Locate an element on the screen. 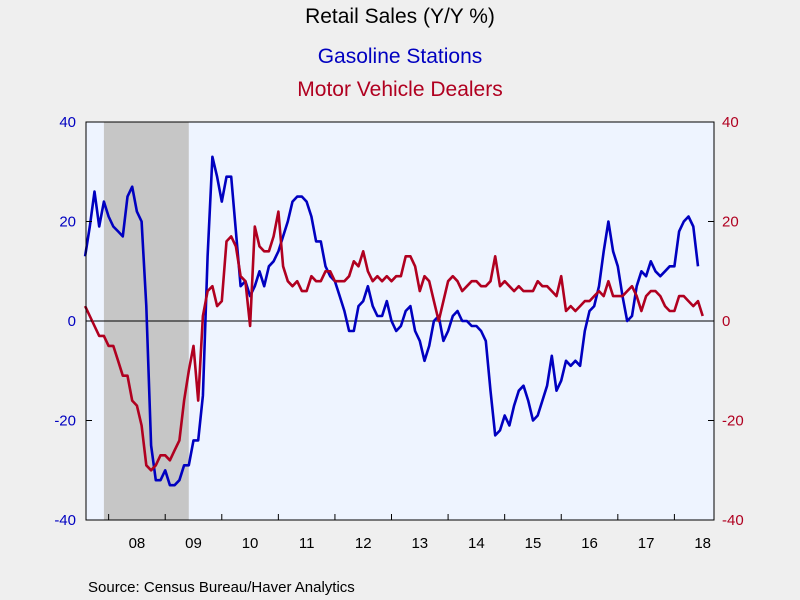  right-axis-tick-label: -40 is located at coordinates (733, 520).